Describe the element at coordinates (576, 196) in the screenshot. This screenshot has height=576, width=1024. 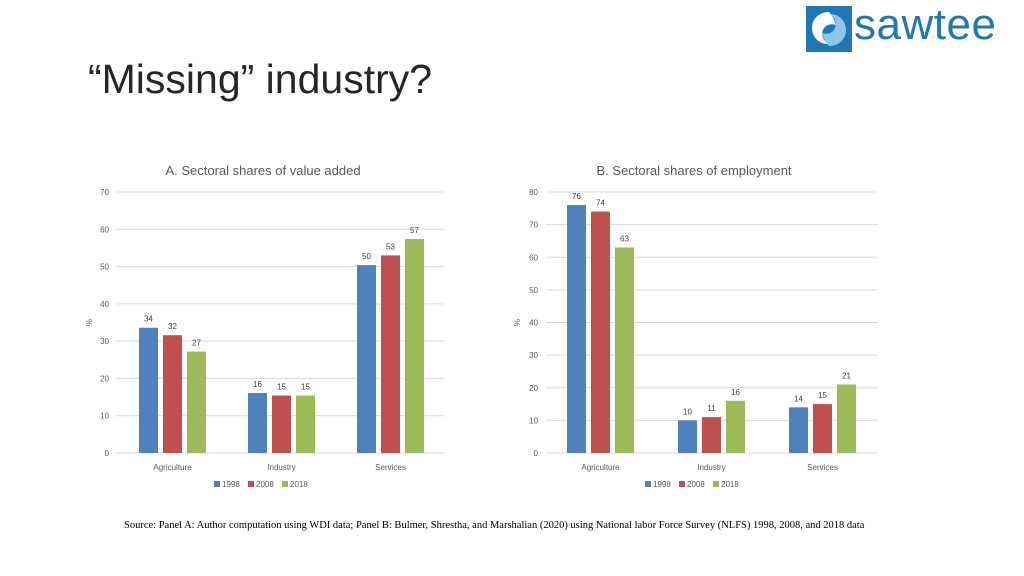
I see `data-label: 76` at that location.